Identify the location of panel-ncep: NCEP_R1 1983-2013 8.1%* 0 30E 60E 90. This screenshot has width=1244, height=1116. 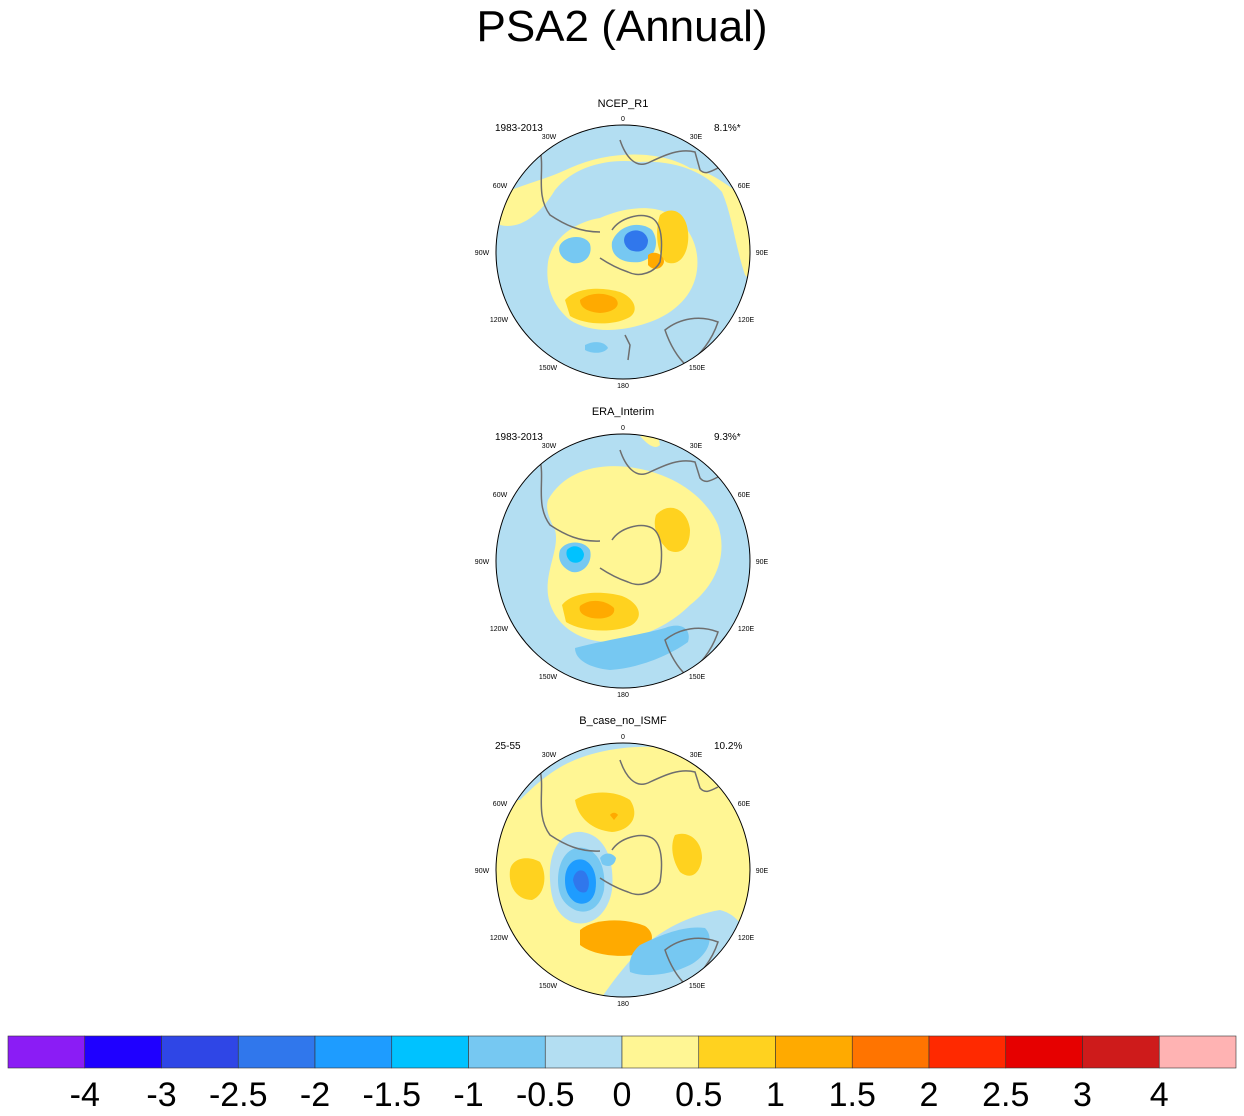
(622, 244).